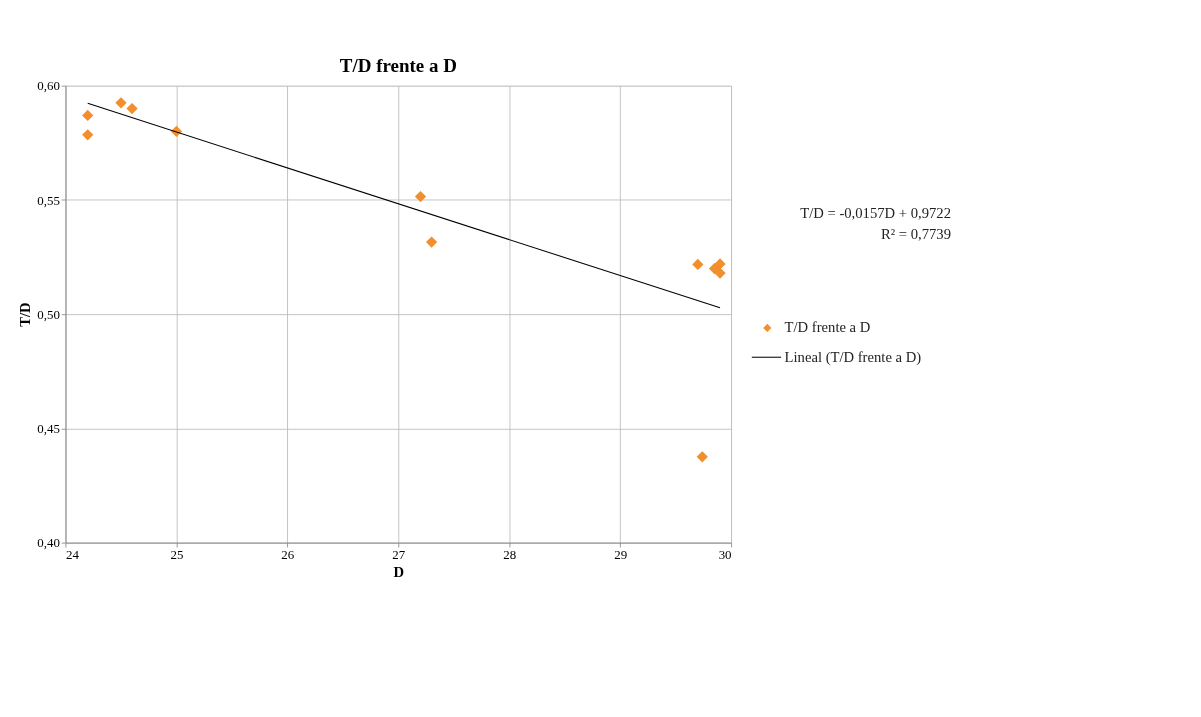  What do you see at coordinates (915, 233) in the screenshot?
I see `text: R² = 0,7739` at bounding box center [915, 233].